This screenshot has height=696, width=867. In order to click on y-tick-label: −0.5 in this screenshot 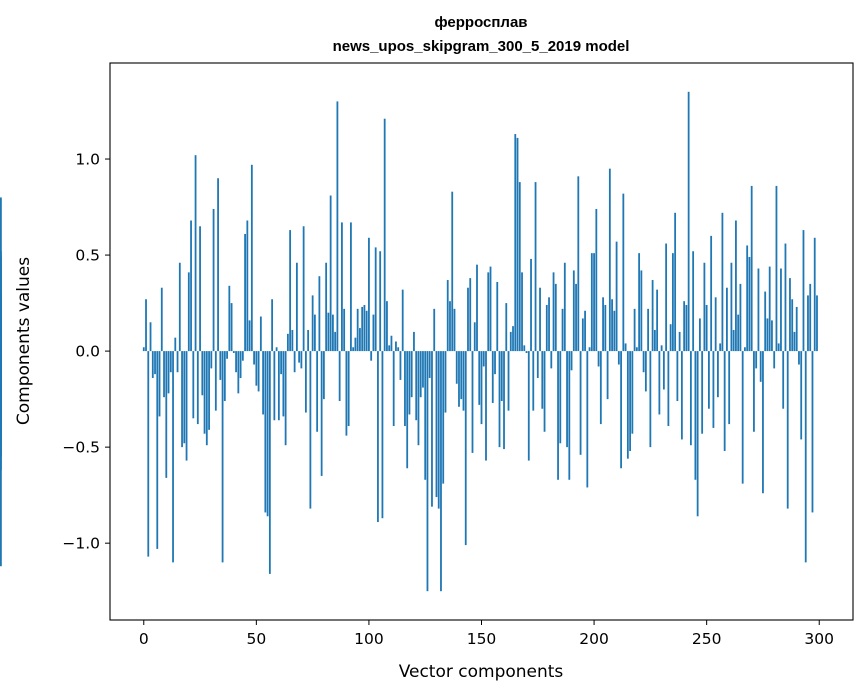, I will do `click(81, 448)`.